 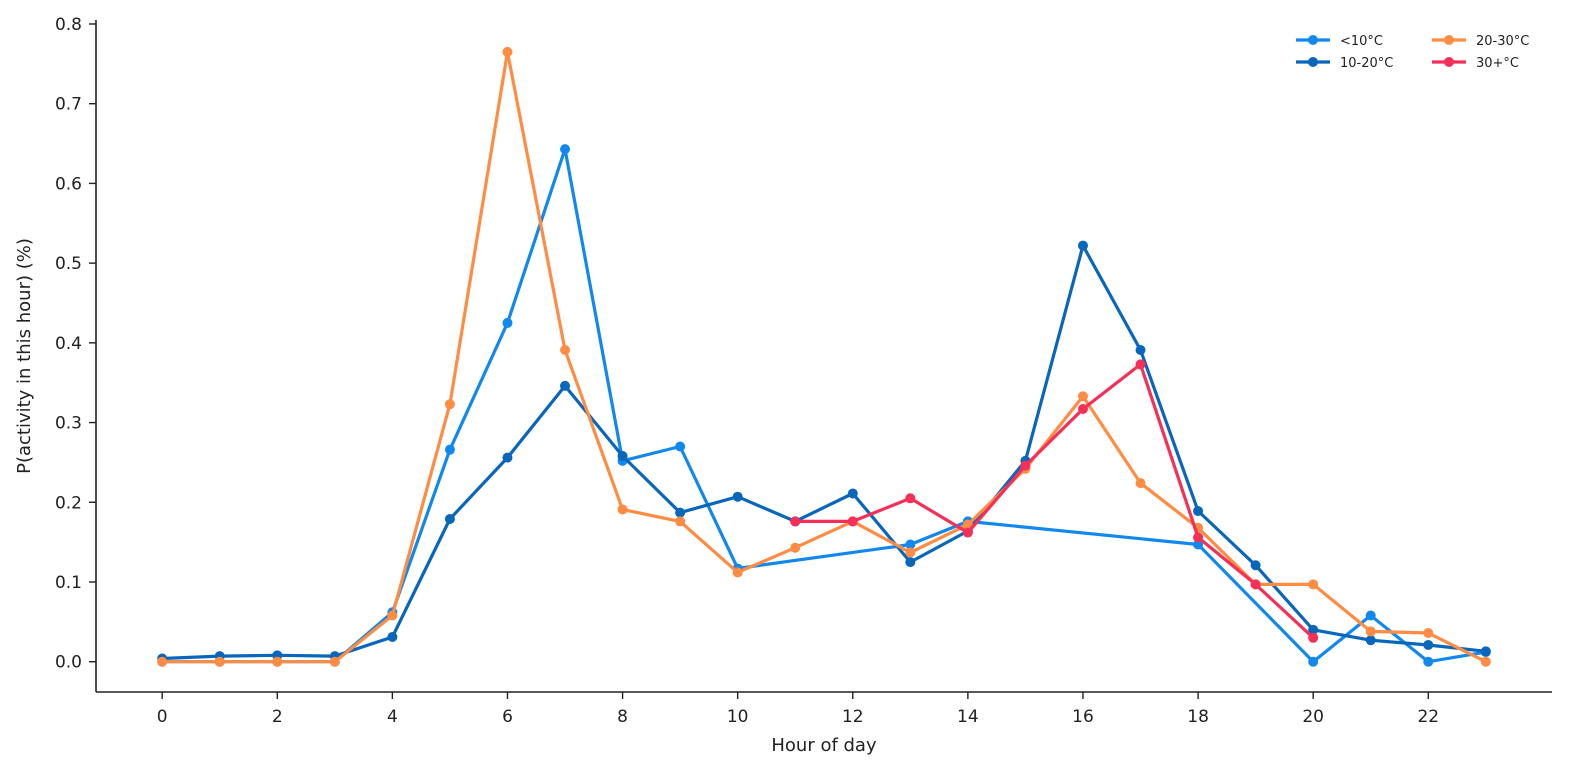 I want to click on legend-item: 30+°C, so click(x=1475, y=63).